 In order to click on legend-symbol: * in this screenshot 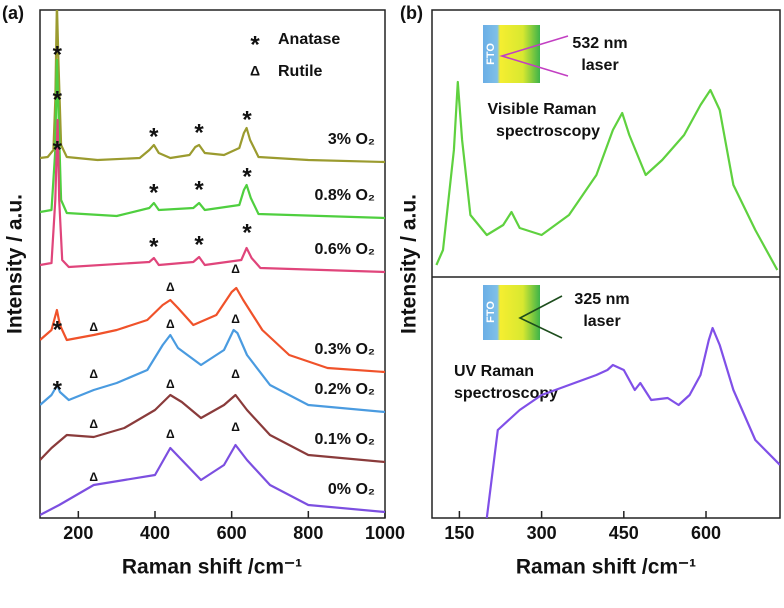, I will do `click(255, 44)`.